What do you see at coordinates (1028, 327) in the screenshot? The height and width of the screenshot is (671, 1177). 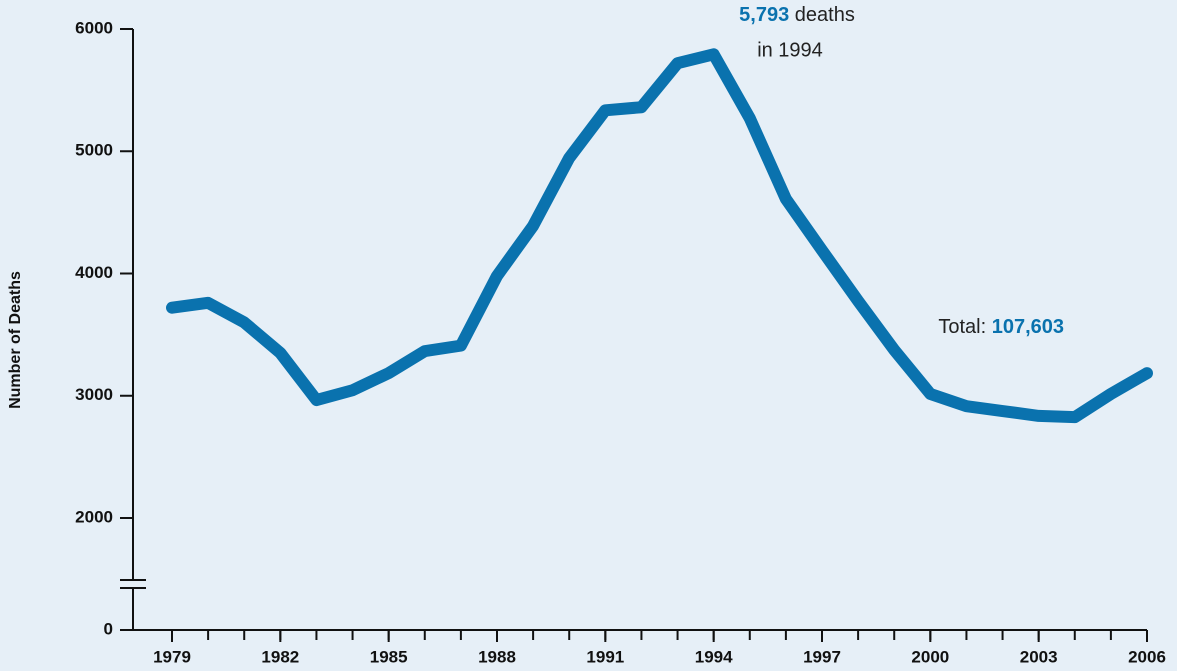 I see `annotation-value: 107,603` at bounding box center [1028, 327].